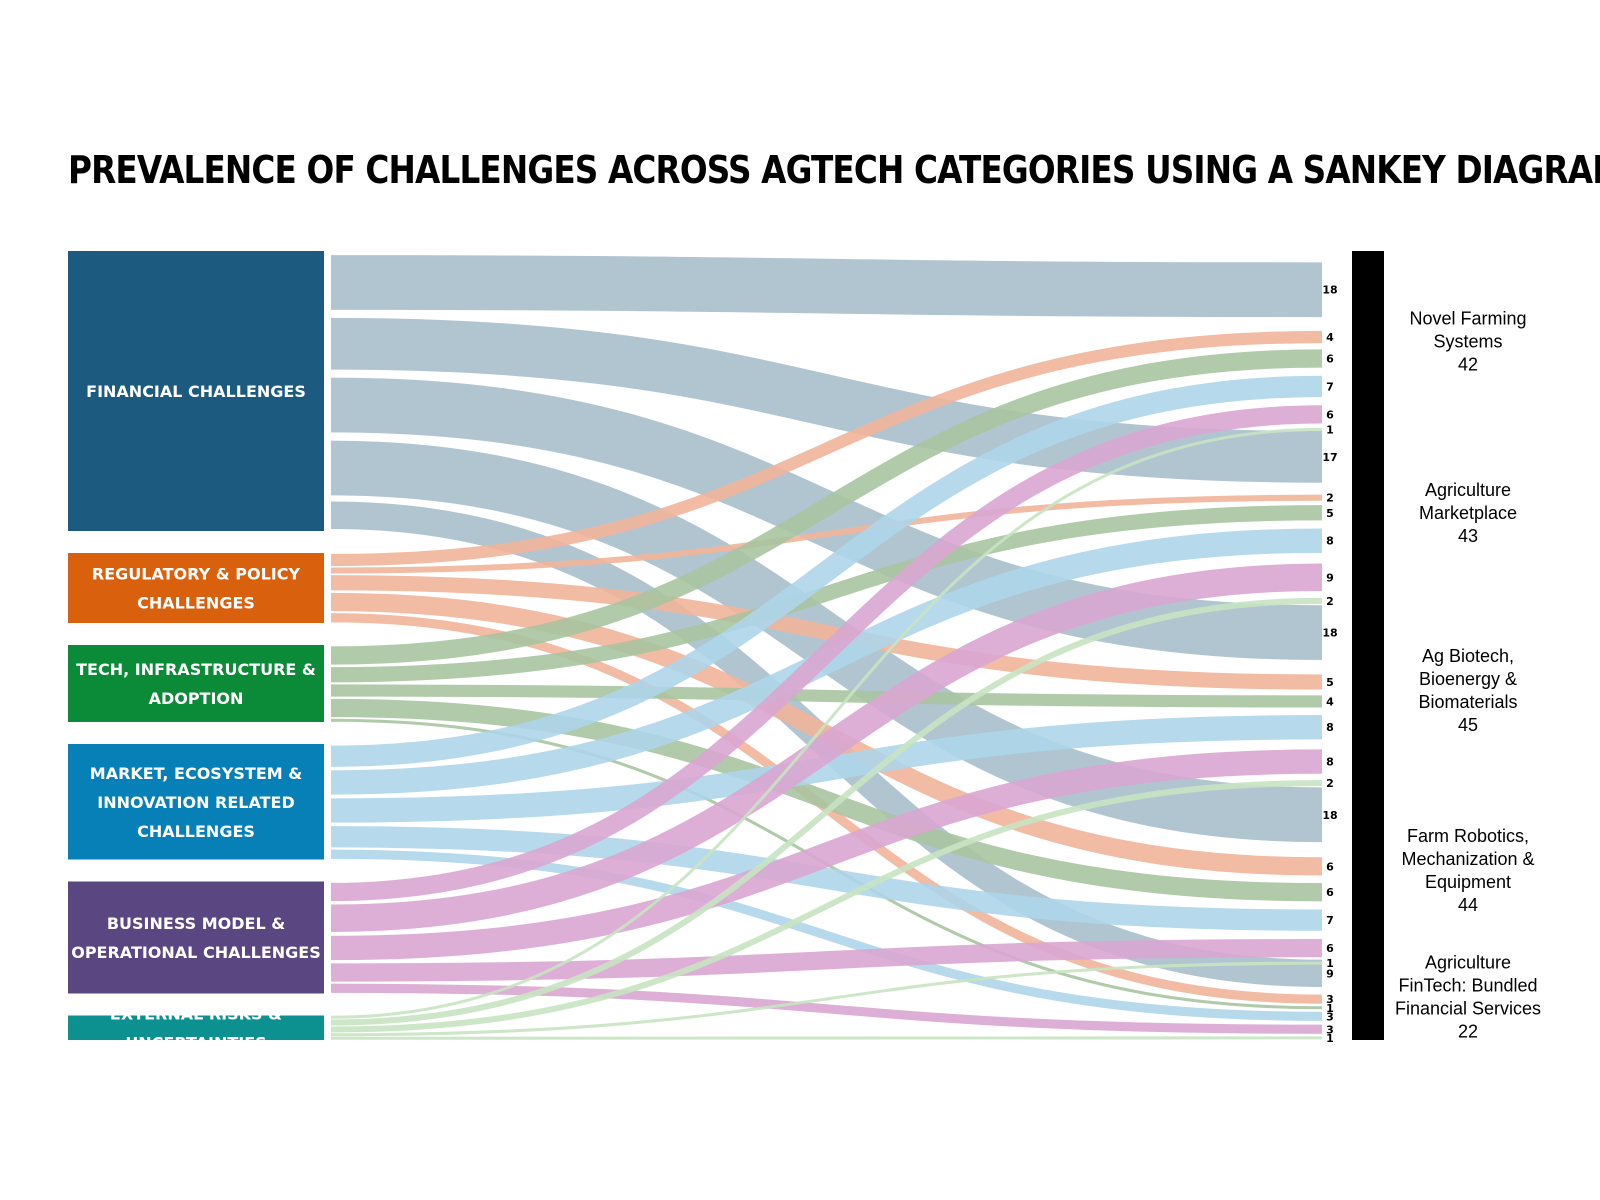 This screenshot has height=1200, width=1600. What do you see at coordinates (1330, 601) in the screenshot?
I see `flow-count-ext-market: 2` at bounding box center [1330, 601].